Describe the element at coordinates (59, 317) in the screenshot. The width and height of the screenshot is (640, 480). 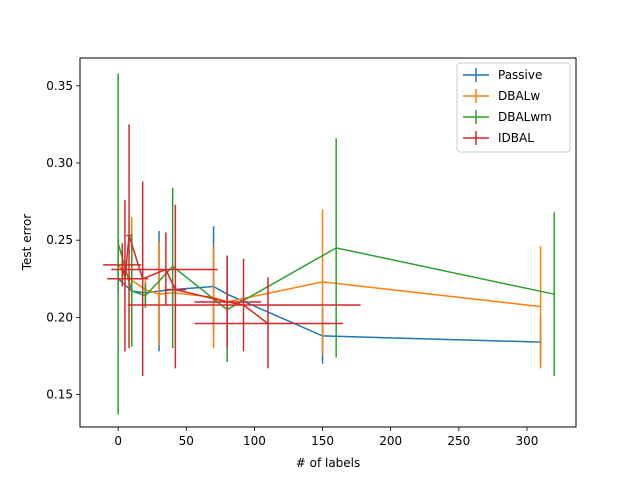
I see `y-tick-label: 0.20` at that location.